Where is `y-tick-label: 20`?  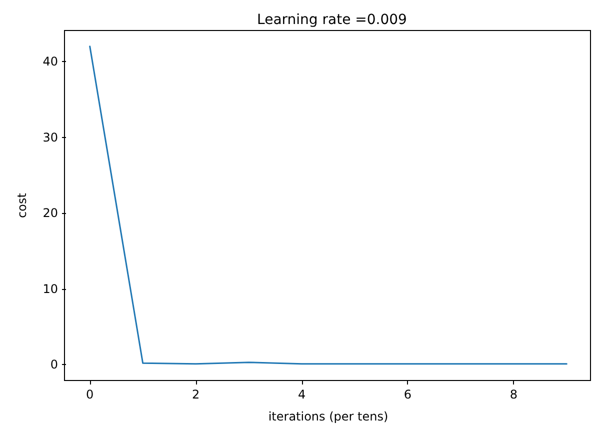
y-tick-label: 20 is located at coordinates (50, 213).